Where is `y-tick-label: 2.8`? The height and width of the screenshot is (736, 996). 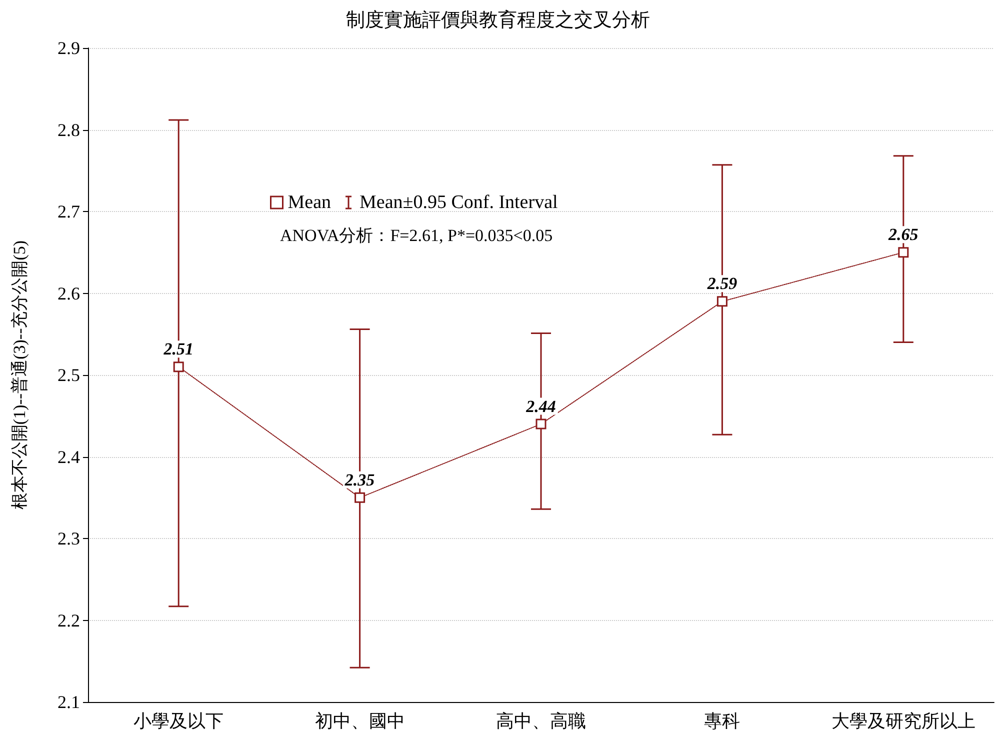
y-tick-label: 2.8 is located at coordinates (69, 130).